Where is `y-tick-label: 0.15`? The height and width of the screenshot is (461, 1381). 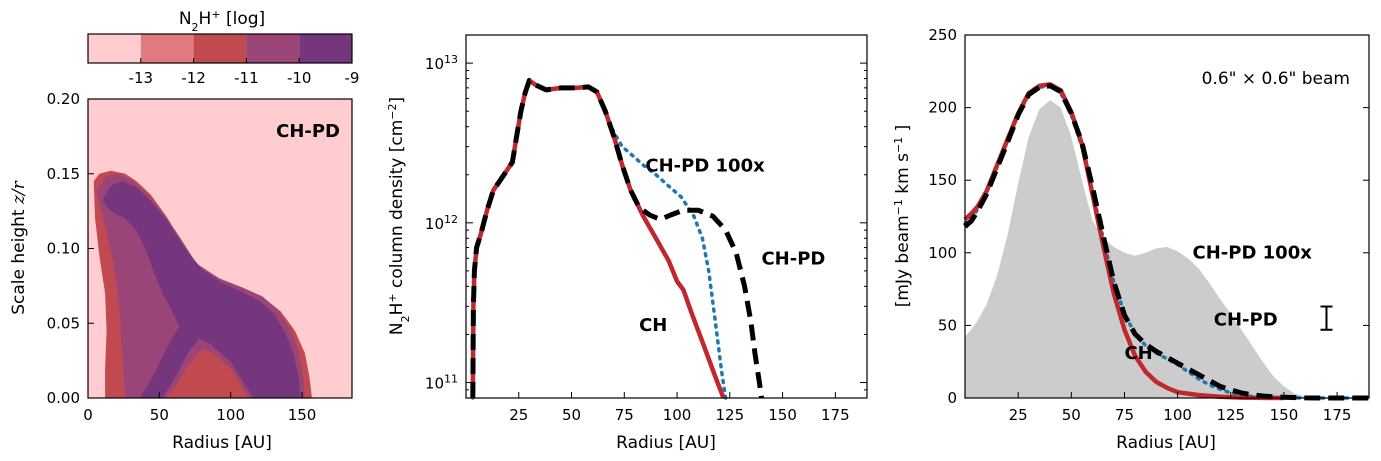 y-tick-label: 0.15 is located at coordinates (63, 174).